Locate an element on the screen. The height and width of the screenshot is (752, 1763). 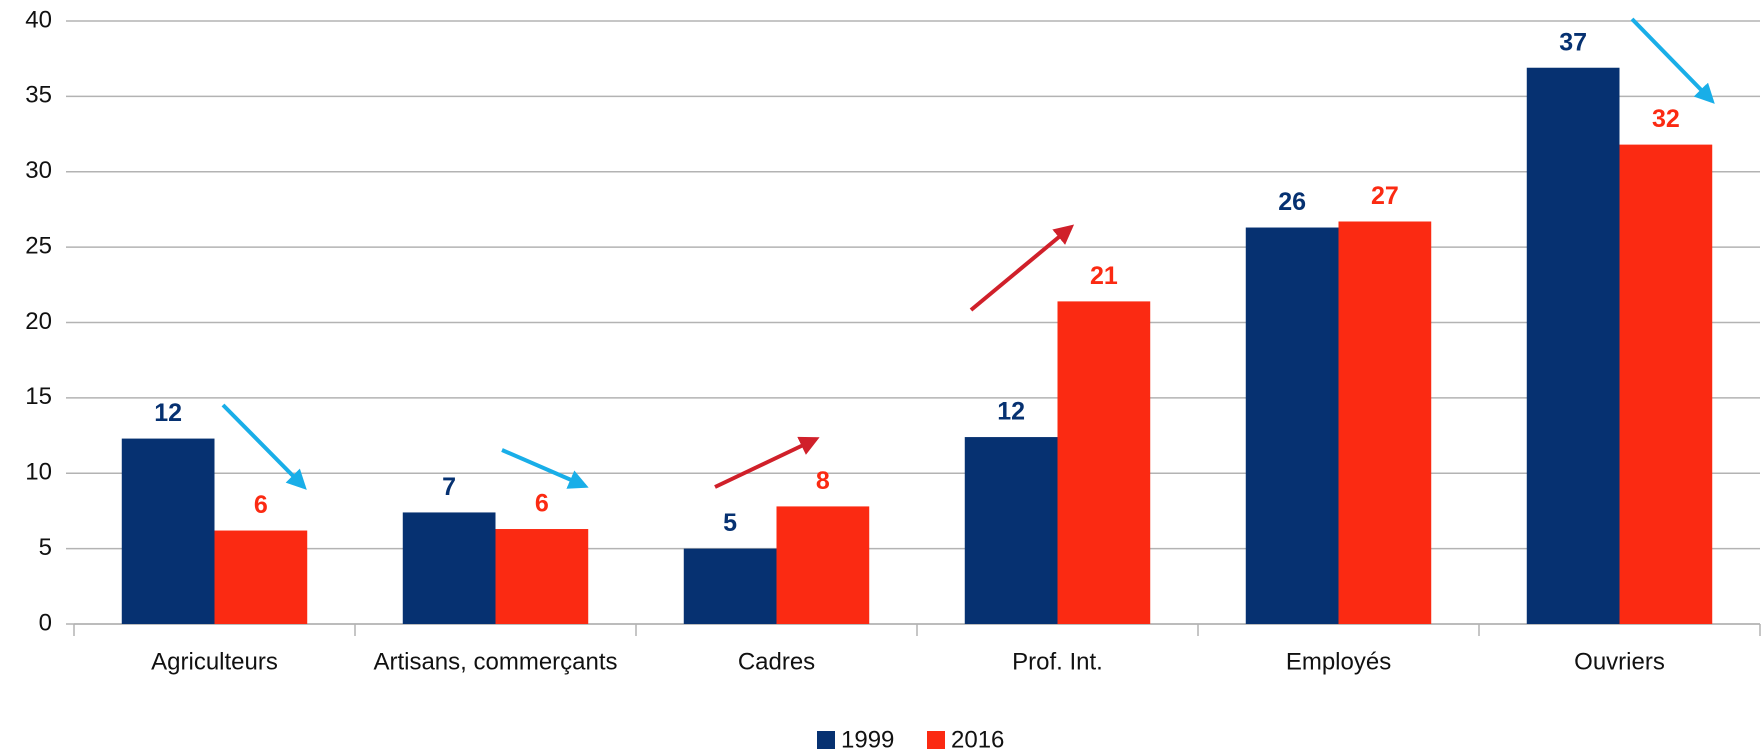
data-label: 8 is located at coordinates (823, 481).